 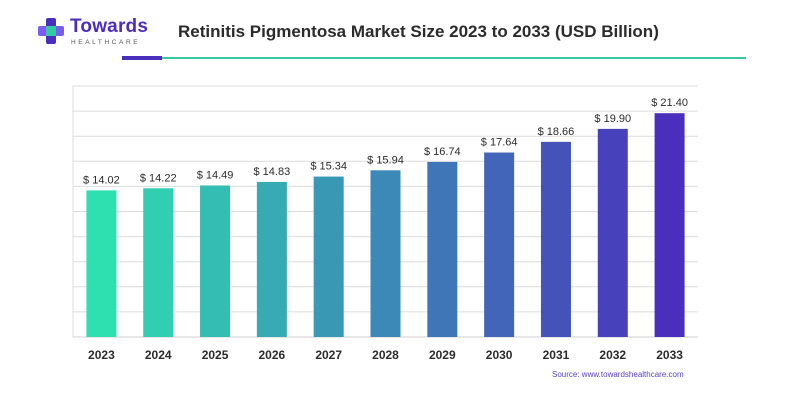 What do you see at coordinates (454, 58) in the screenshot?
I see `title-underline` at bounding box center [454, 58].